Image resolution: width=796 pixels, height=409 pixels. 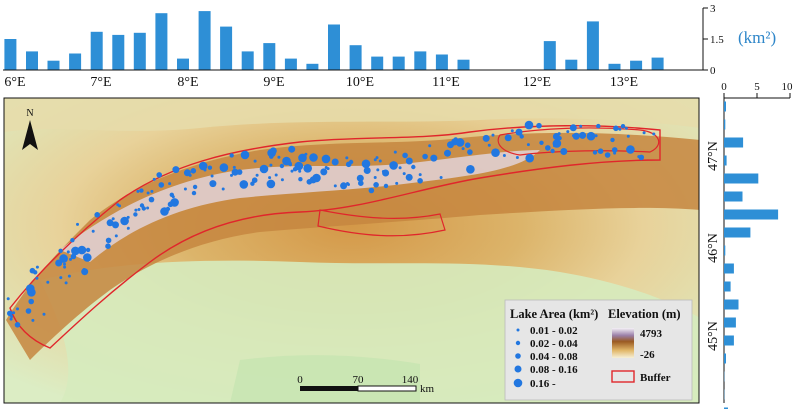 What do you see at coordinates (713, 9) in the screenshot?
I see `top-y-tick-label: 3` at bounding box center [713, 9].